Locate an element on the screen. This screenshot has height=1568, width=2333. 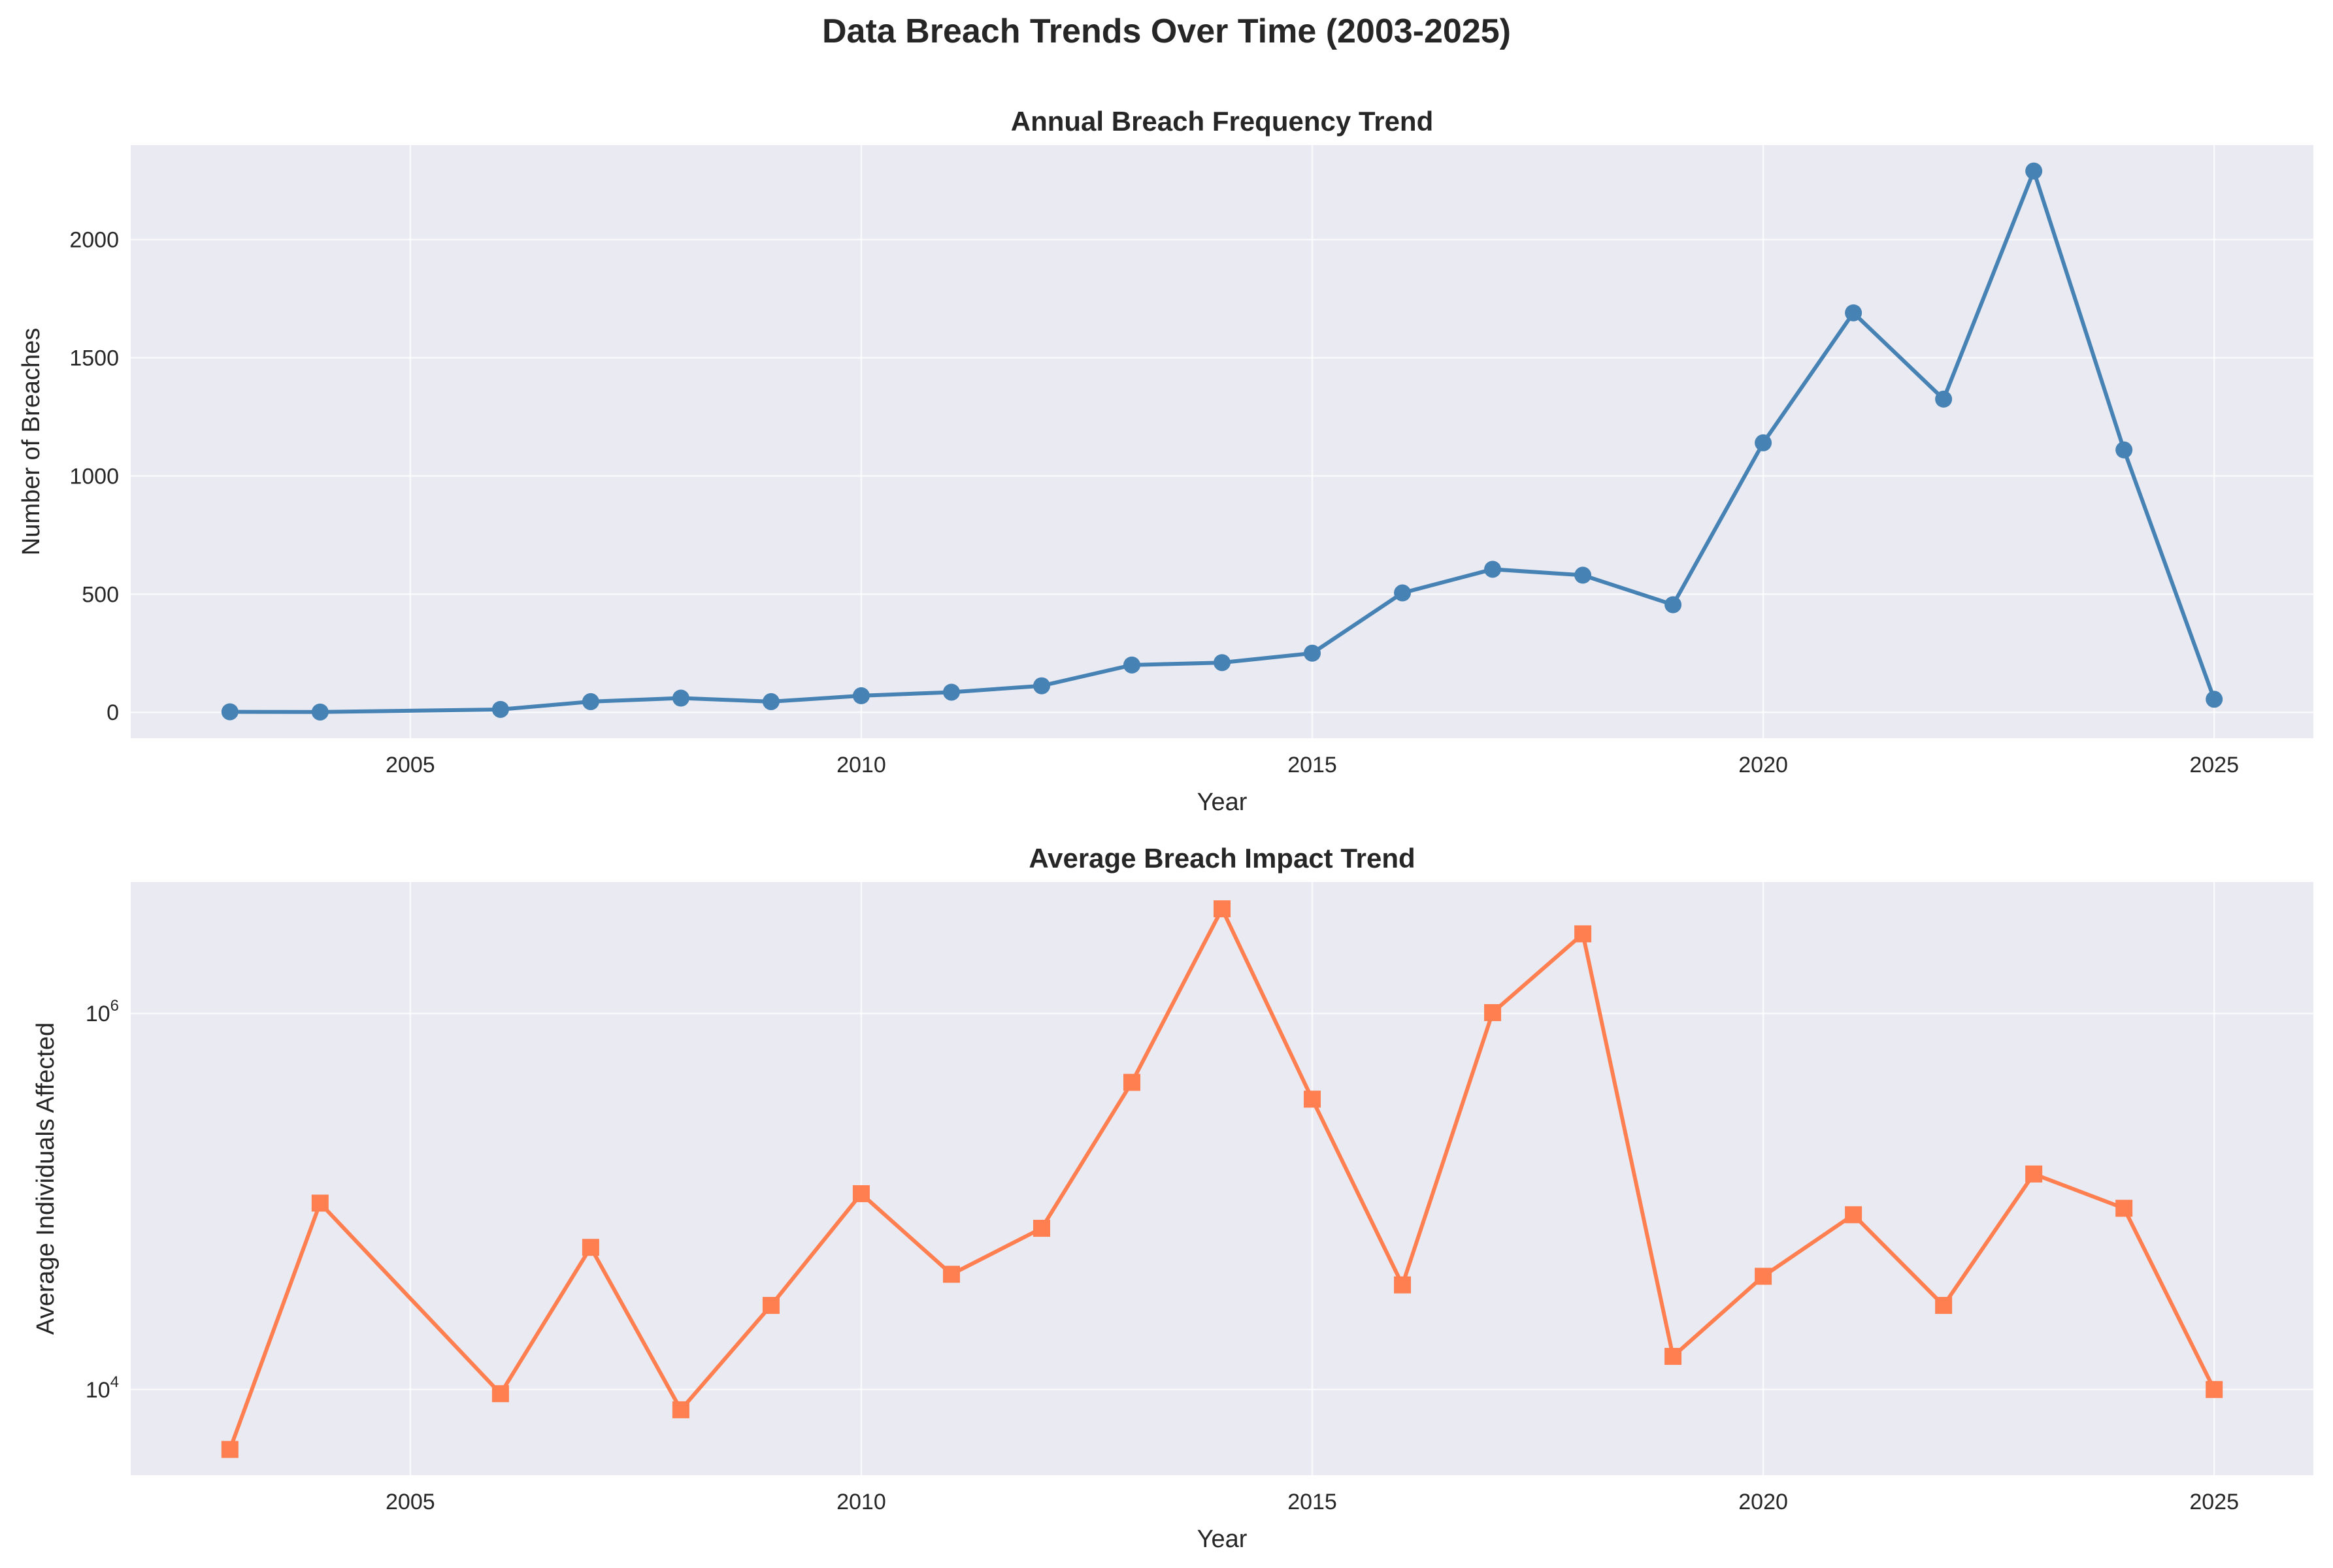
panel-2-x-tick-label: 2010 is located at coordinates (861, 1502).